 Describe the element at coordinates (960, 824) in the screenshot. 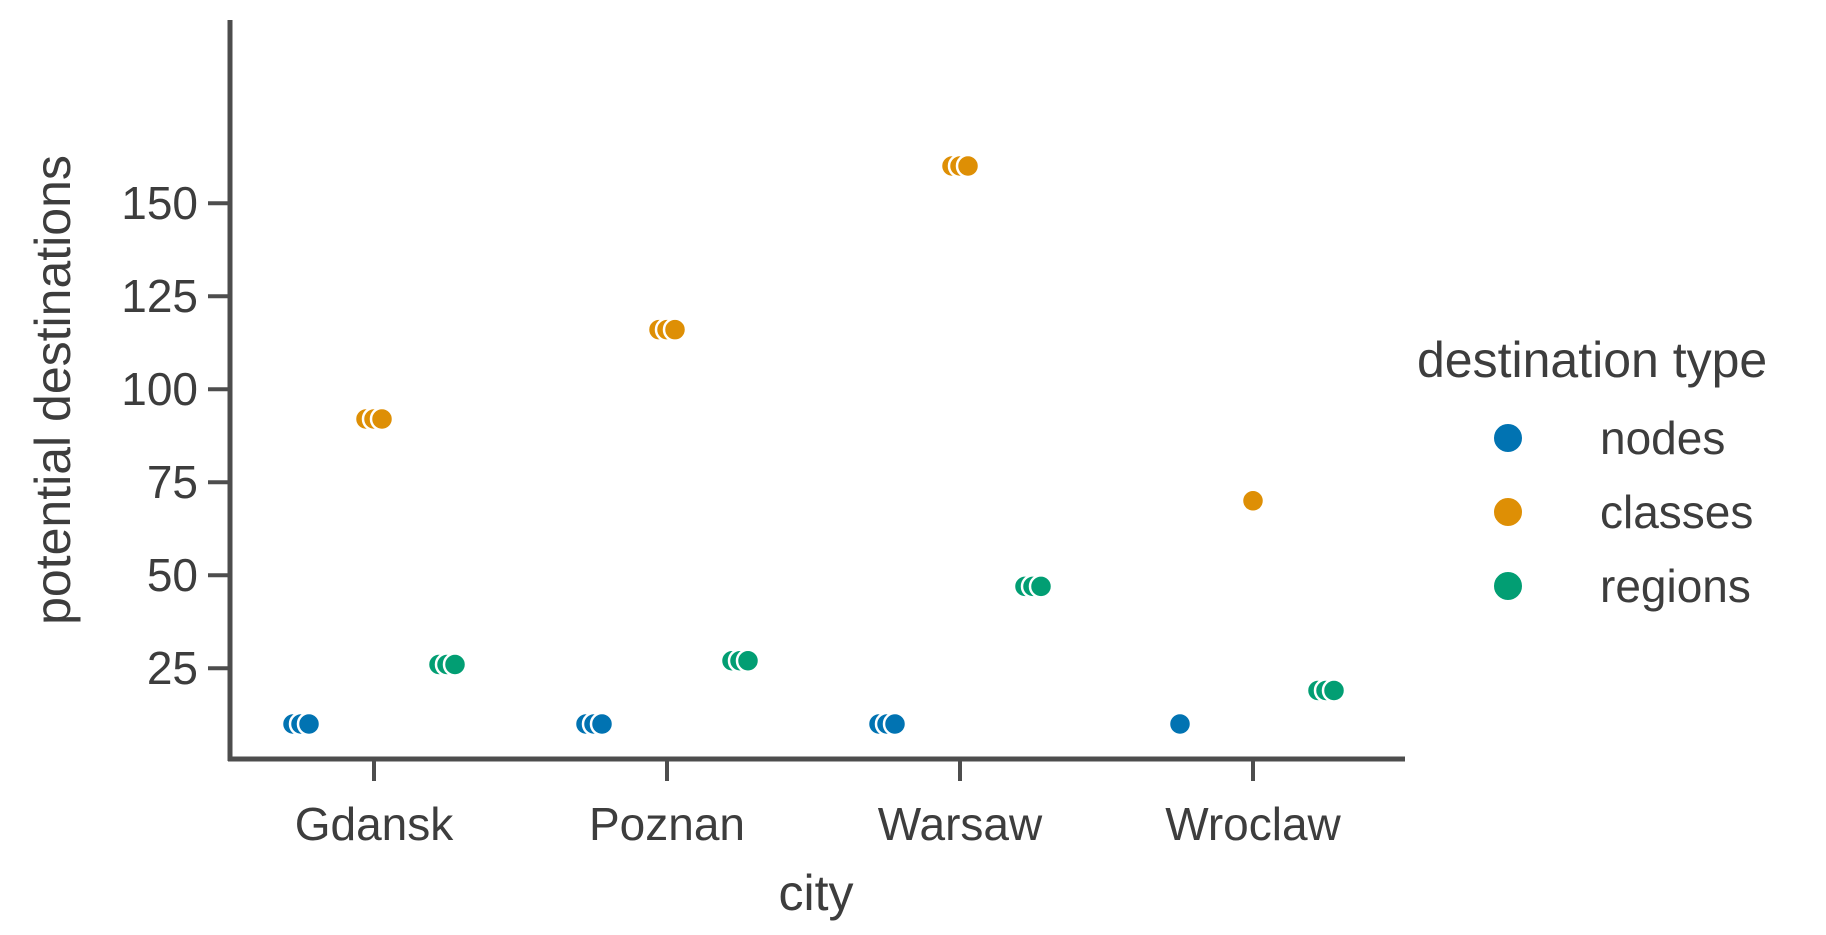

I see `x-tick-label: Warsaw` at that location.